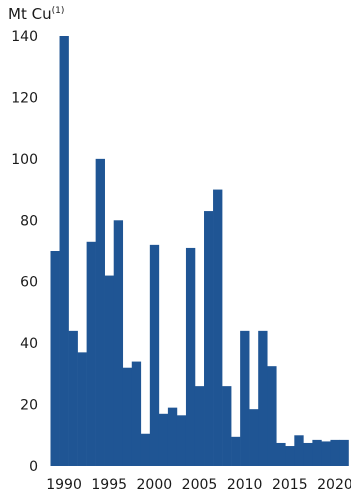 Image resolution: width=351 pixels, height=498 pixels. What do you see at coordinates (29, 283) in the screenshot?
I see `y-tick-label-60: 60` at bounding box center [29, 283].